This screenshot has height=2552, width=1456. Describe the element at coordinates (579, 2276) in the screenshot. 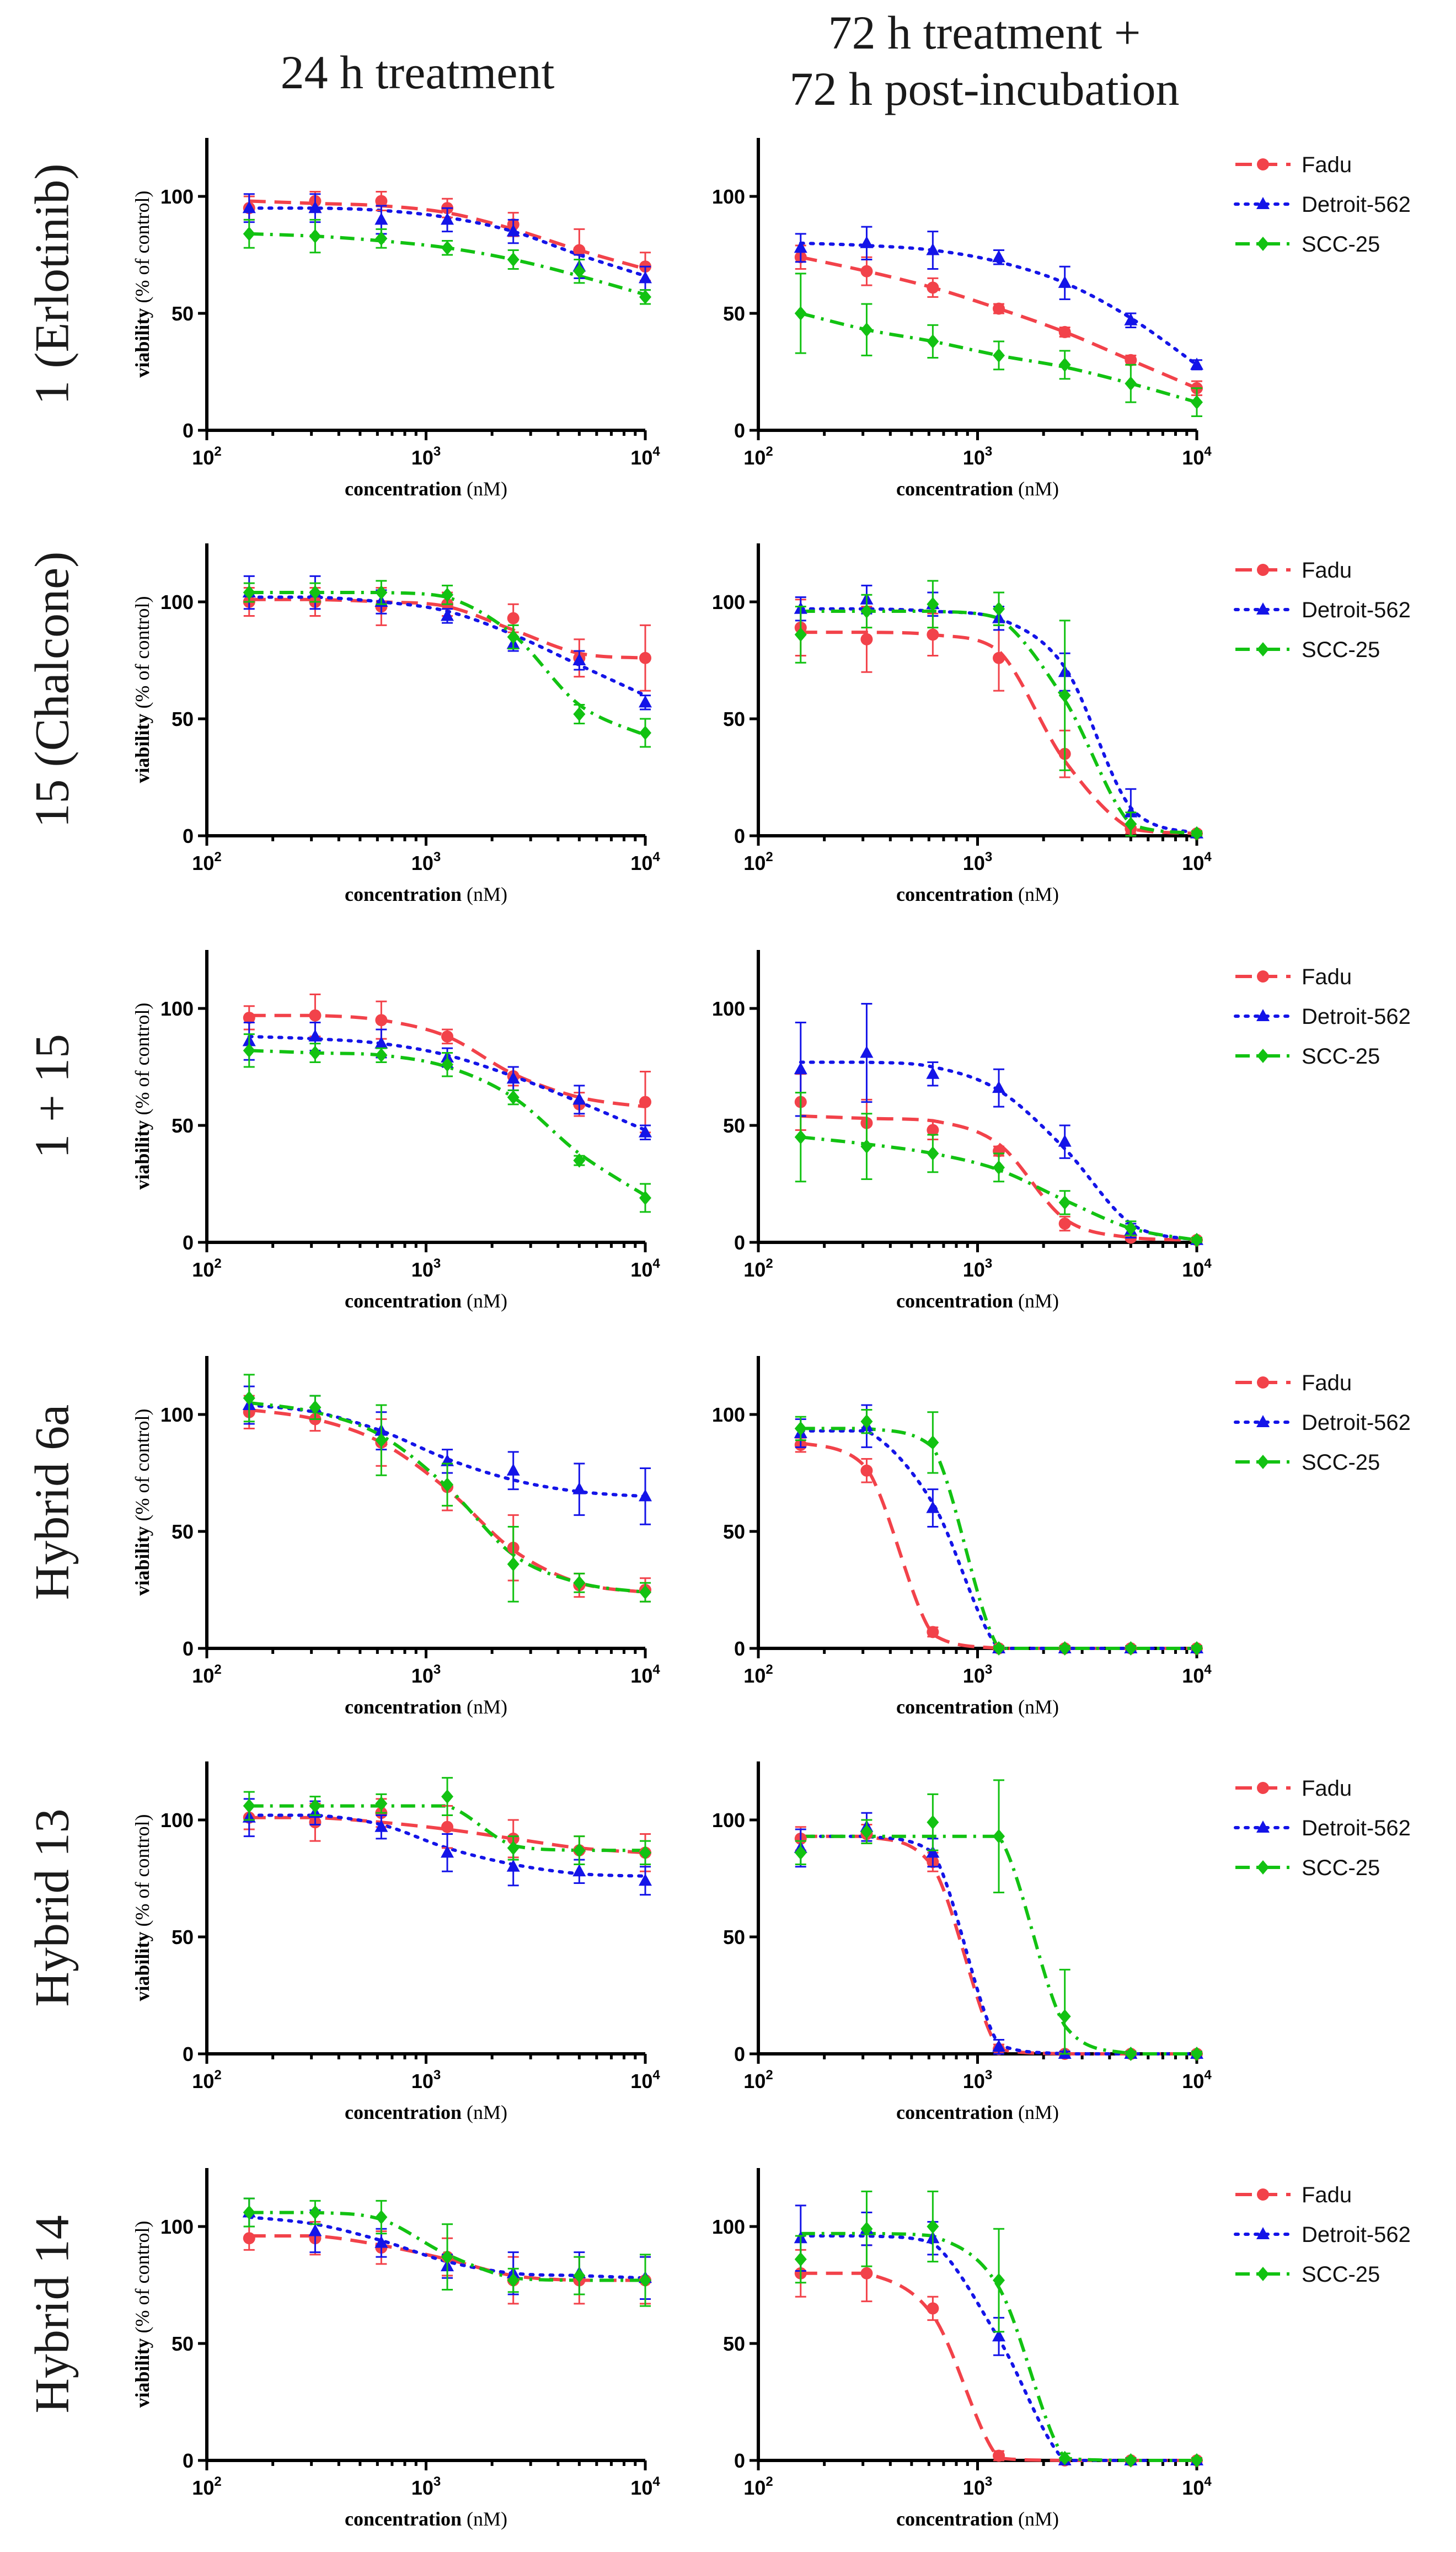

I see `panel-11-scc-25-pt6-marker` at that location.